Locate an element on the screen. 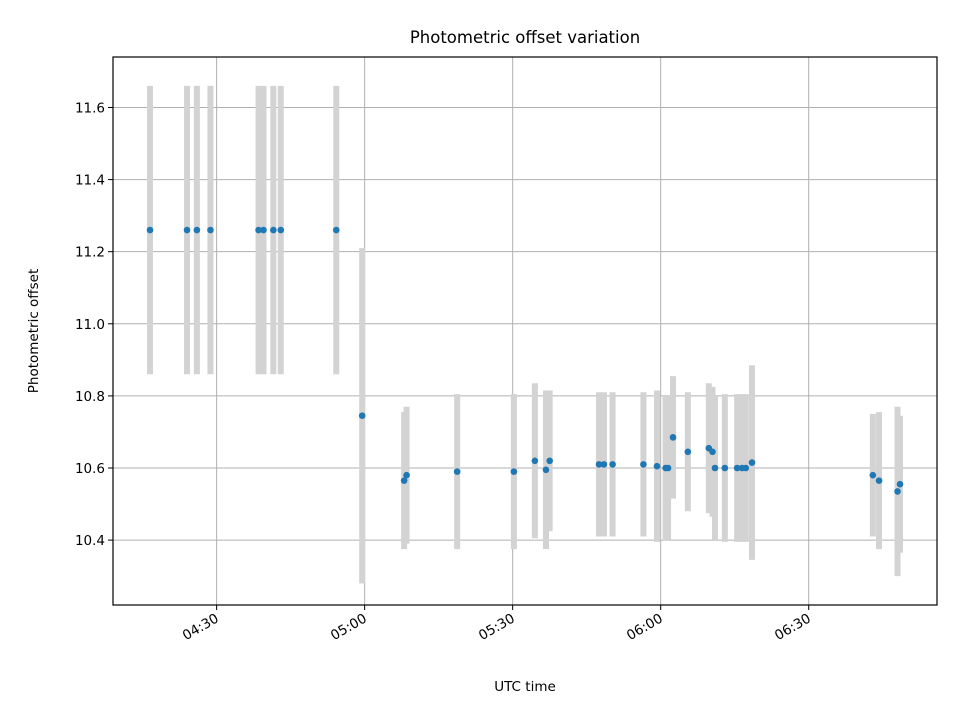 This screenshot has height=720, width=960. x-axis-label: UTC time is located at coordinates (525, 687).